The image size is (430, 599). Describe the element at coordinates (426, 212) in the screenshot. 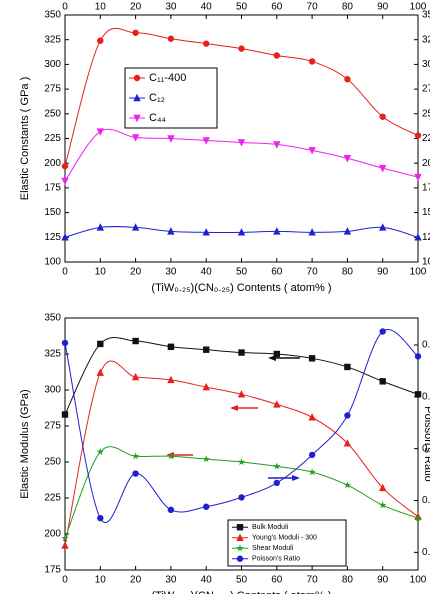

I see `y-tick-label-right: 150` at that location.